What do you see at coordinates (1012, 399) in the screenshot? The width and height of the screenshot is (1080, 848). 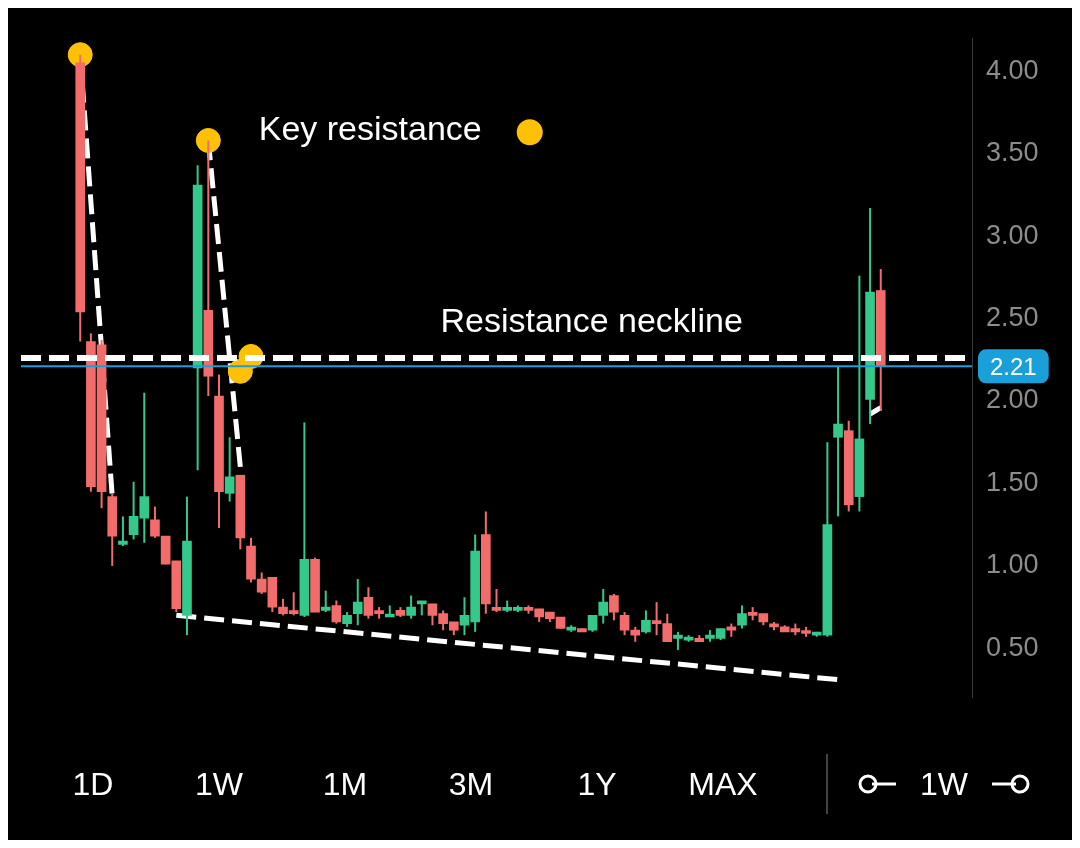 I see `y-tick-label: 2.00` at bounding box center [1012, 399].